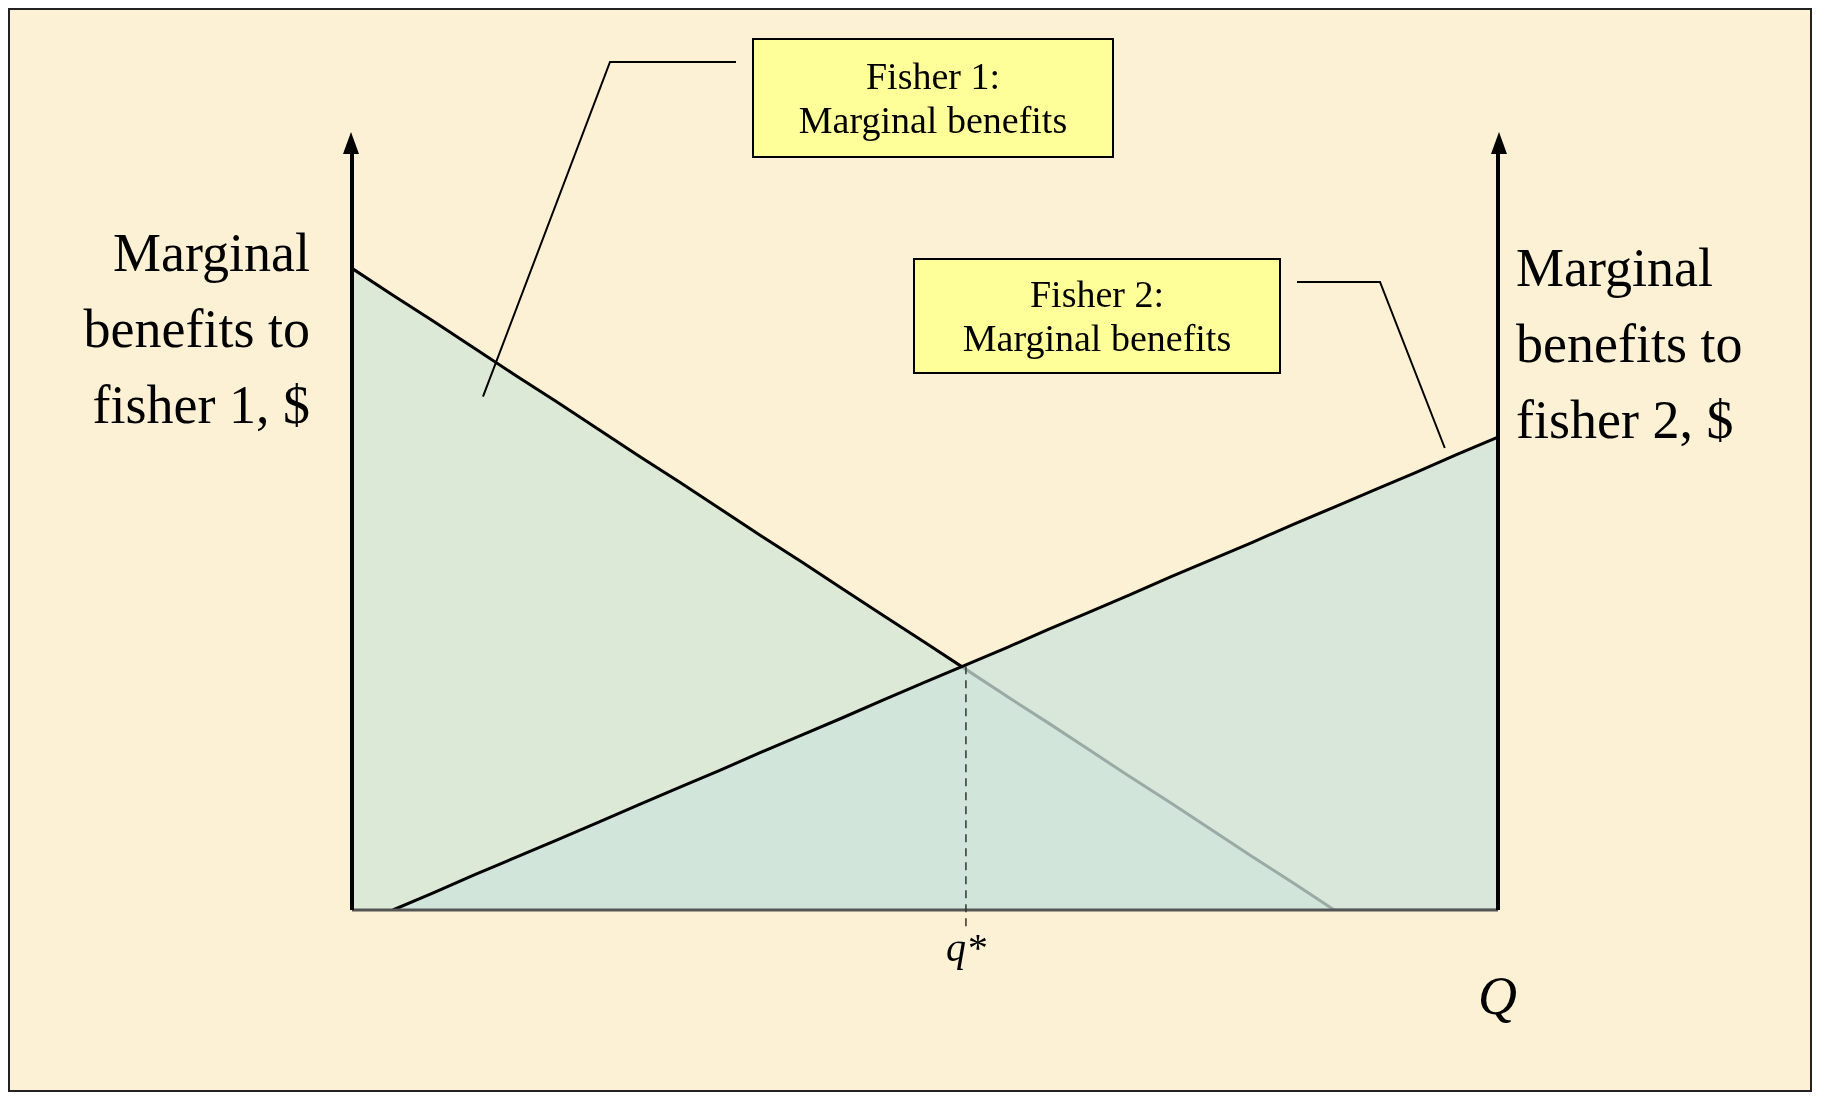 Image resolution: width=1834 pixels, height=1117 pixels. Describe the element at coordinates (1097, 316) in the screenshot. I see `annotation: Fisher 2: Marginal benefits` at that location.